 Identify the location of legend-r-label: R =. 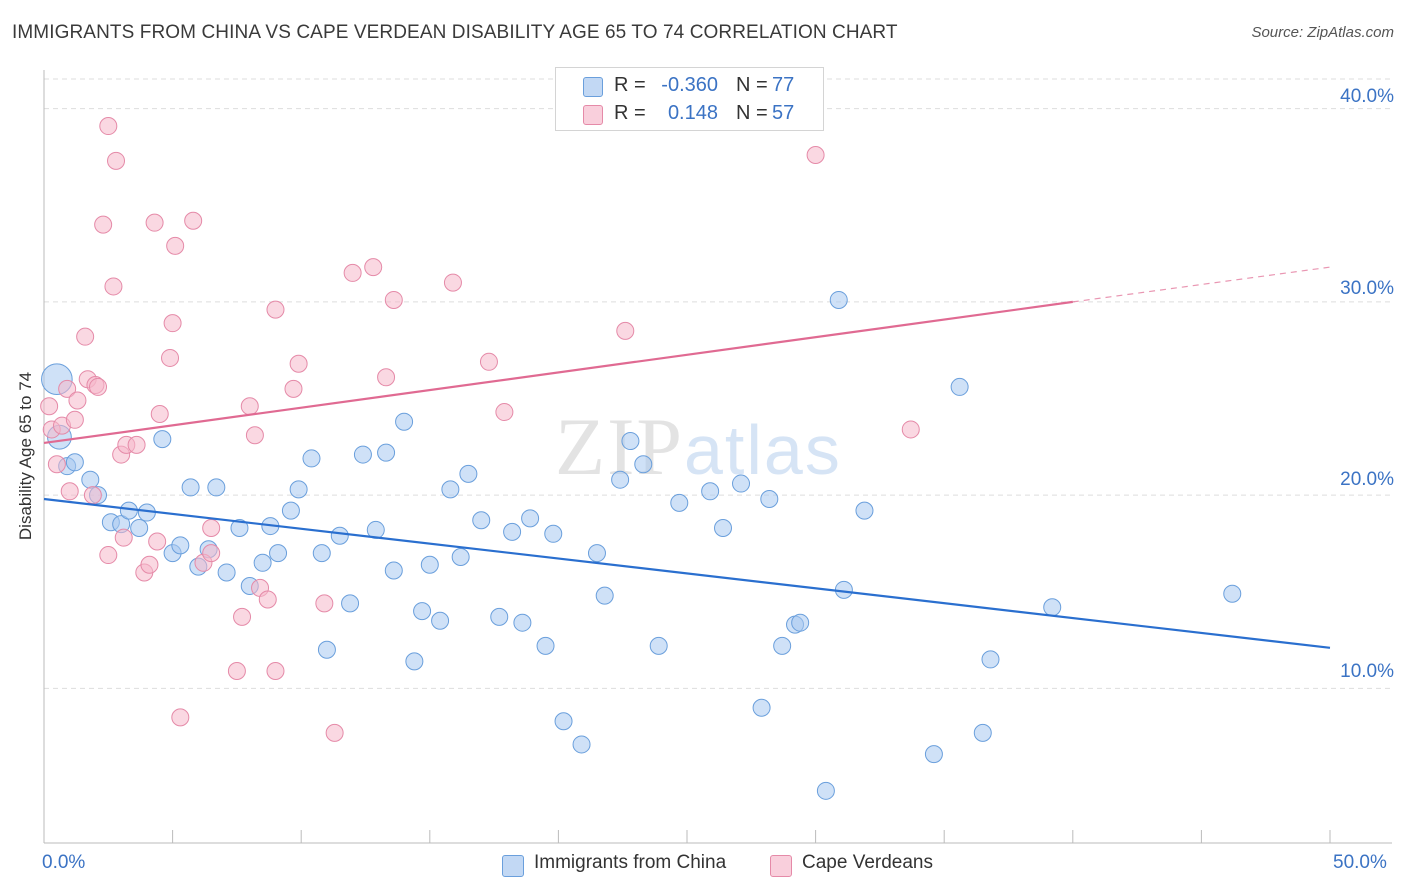
(630, 113).